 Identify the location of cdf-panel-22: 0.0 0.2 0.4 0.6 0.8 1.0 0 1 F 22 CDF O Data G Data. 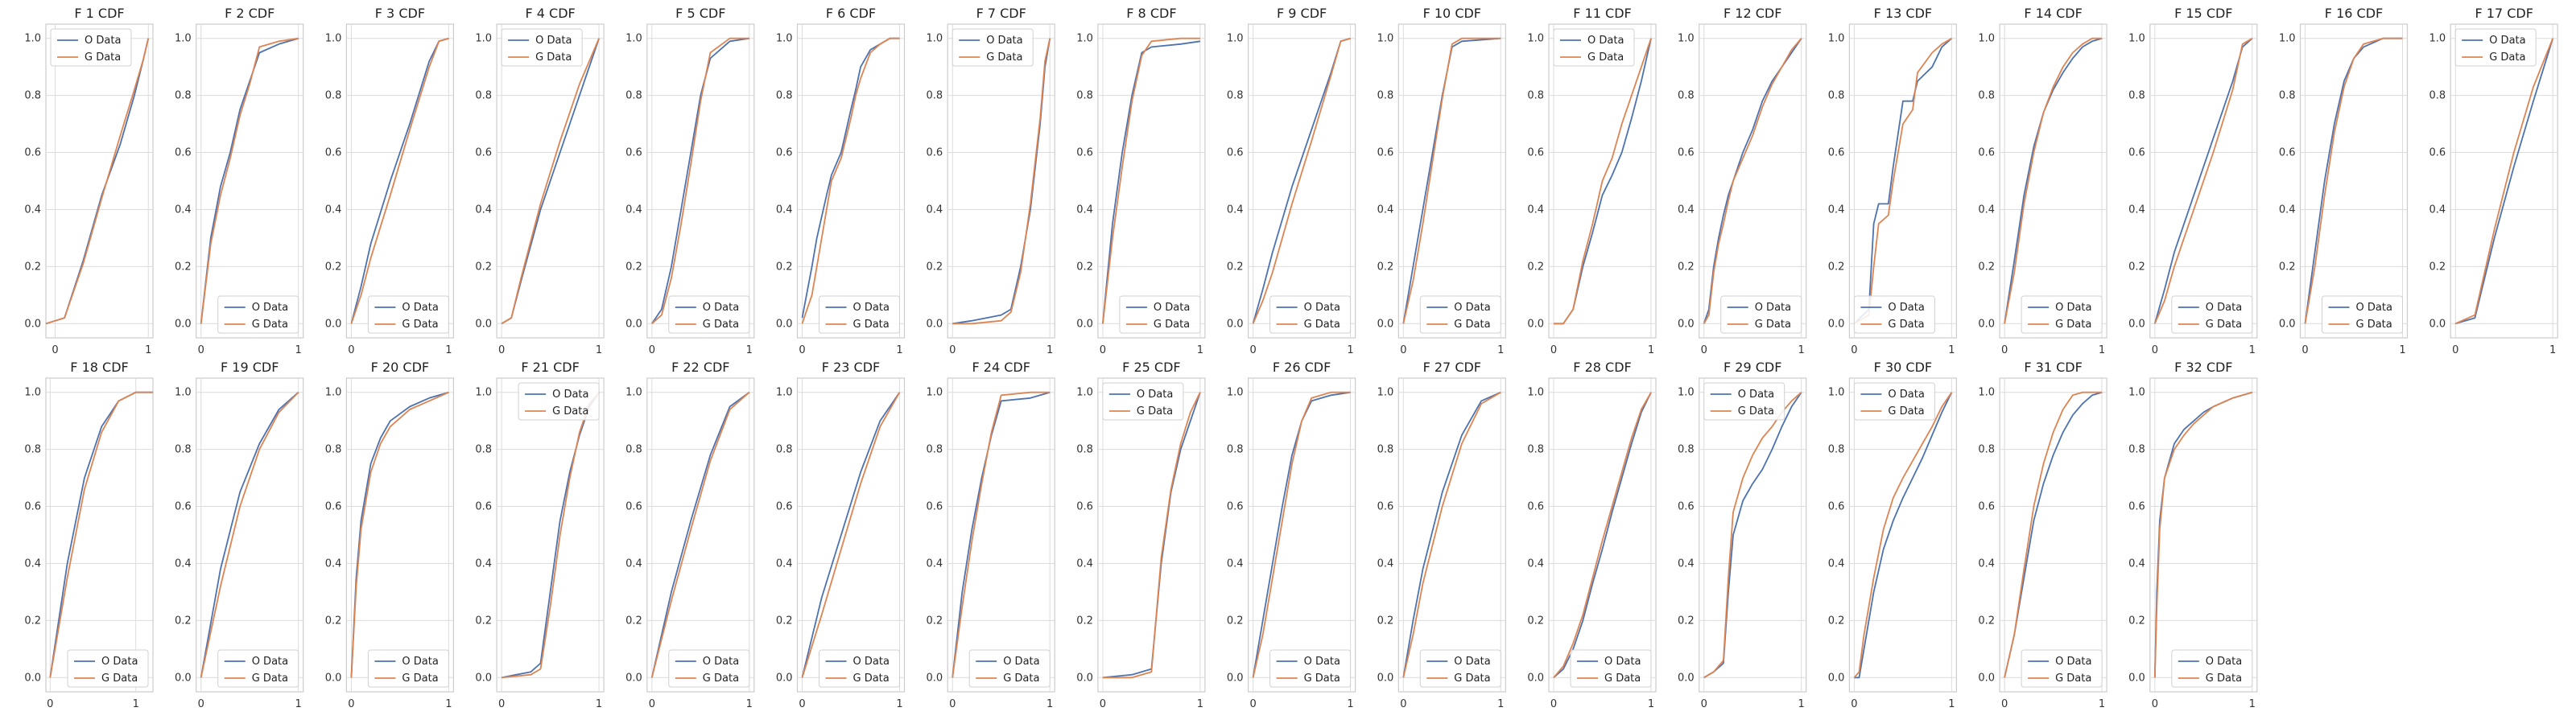
(690, 535).